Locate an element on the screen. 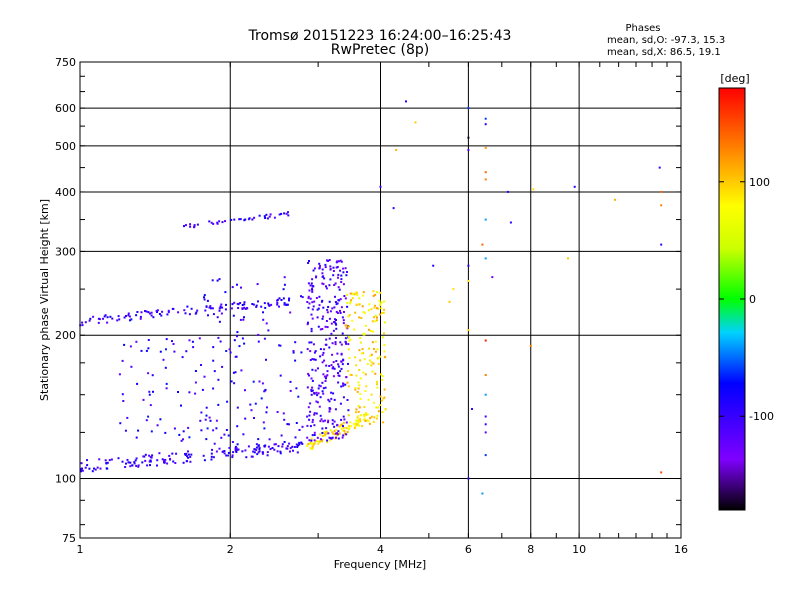 Image resolution: width=800 pixels, height=600 pixels. colorbar-tick-label: -100 is located at coordinates (761, 416).